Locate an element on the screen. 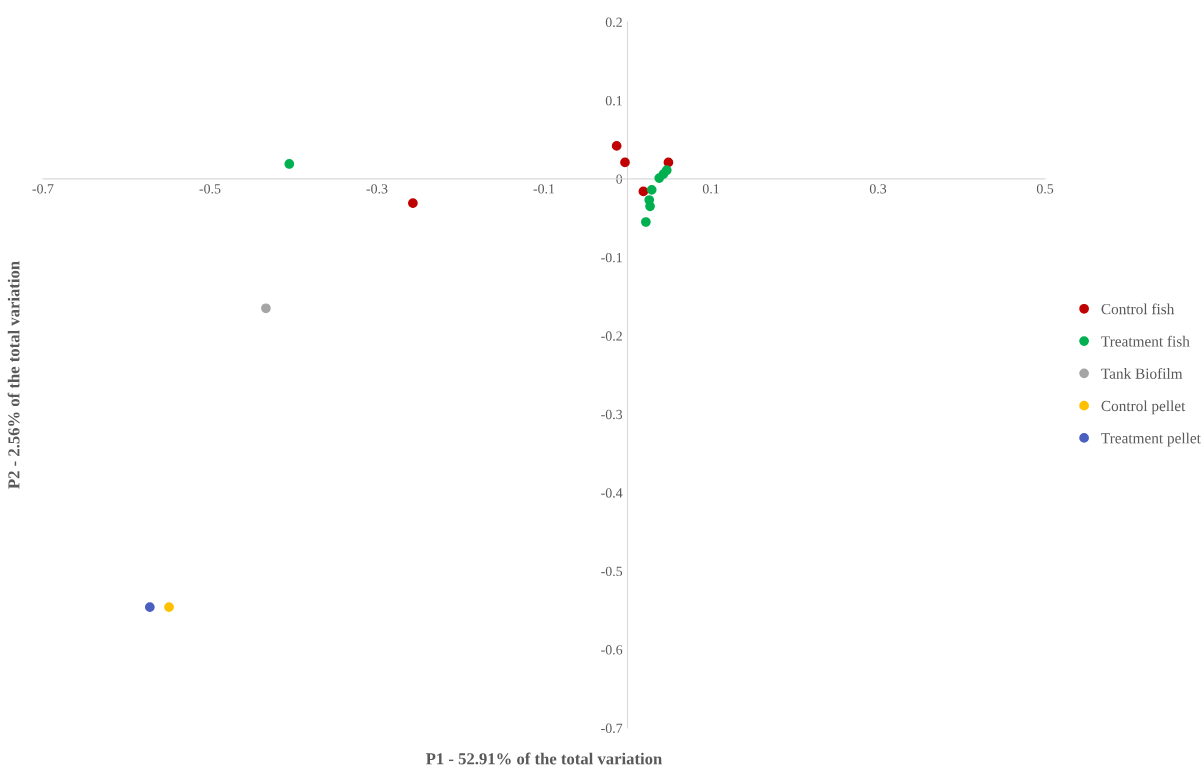  y-tick-label: -0.5 is located at coordinates (612, 571).